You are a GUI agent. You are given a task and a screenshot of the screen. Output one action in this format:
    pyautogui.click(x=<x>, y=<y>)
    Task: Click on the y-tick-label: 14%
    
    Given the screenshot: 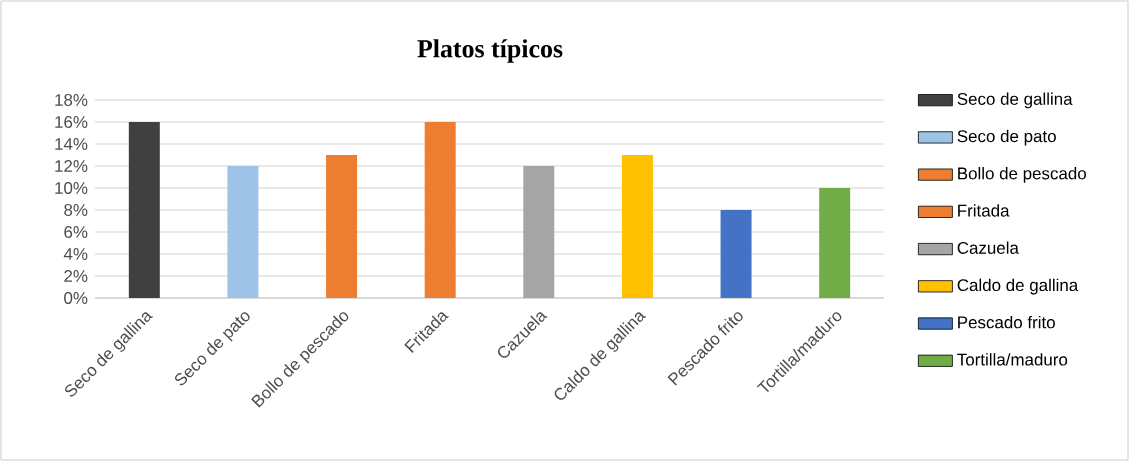 What is the action you would take?
    pyautogui.click(x=71, y=144)
    